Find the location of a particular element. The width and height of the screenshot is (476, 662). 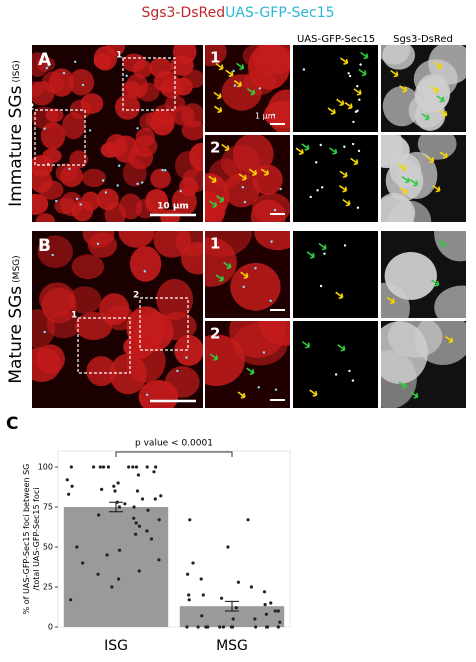

figure-title: Sgs3-DsRedUAS-GFP-Sec15 is located at coordinates (237, 13).